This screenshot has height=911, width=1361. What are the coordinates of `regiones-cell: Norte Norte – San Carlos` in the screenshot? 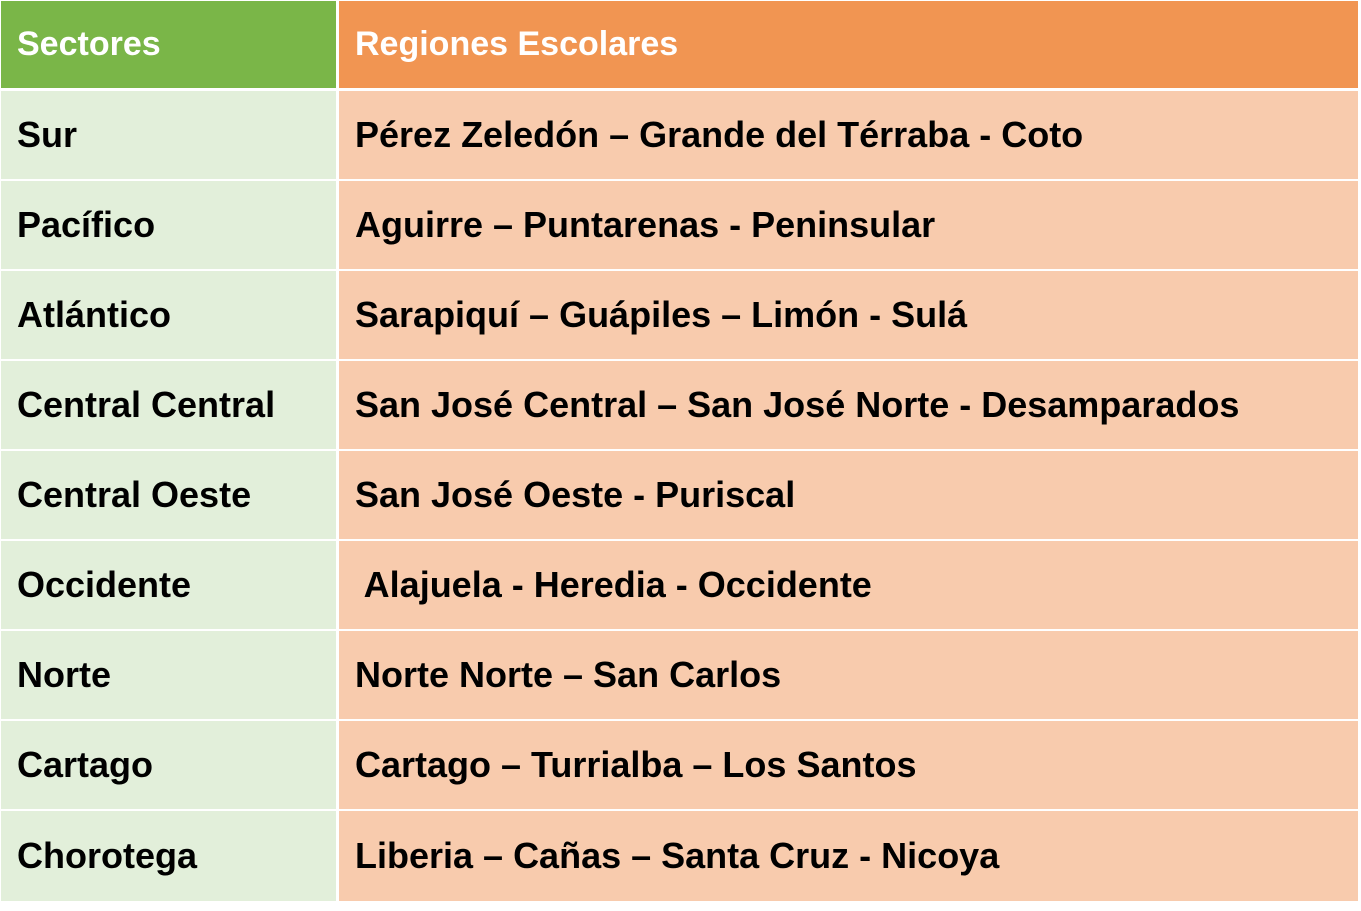 It's located at (848, 675).